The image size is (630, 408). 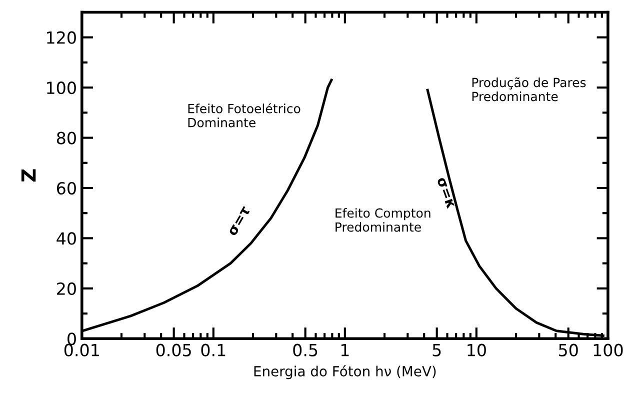 I want to click on annotation: σ=κ, so click(x=445, y=193).